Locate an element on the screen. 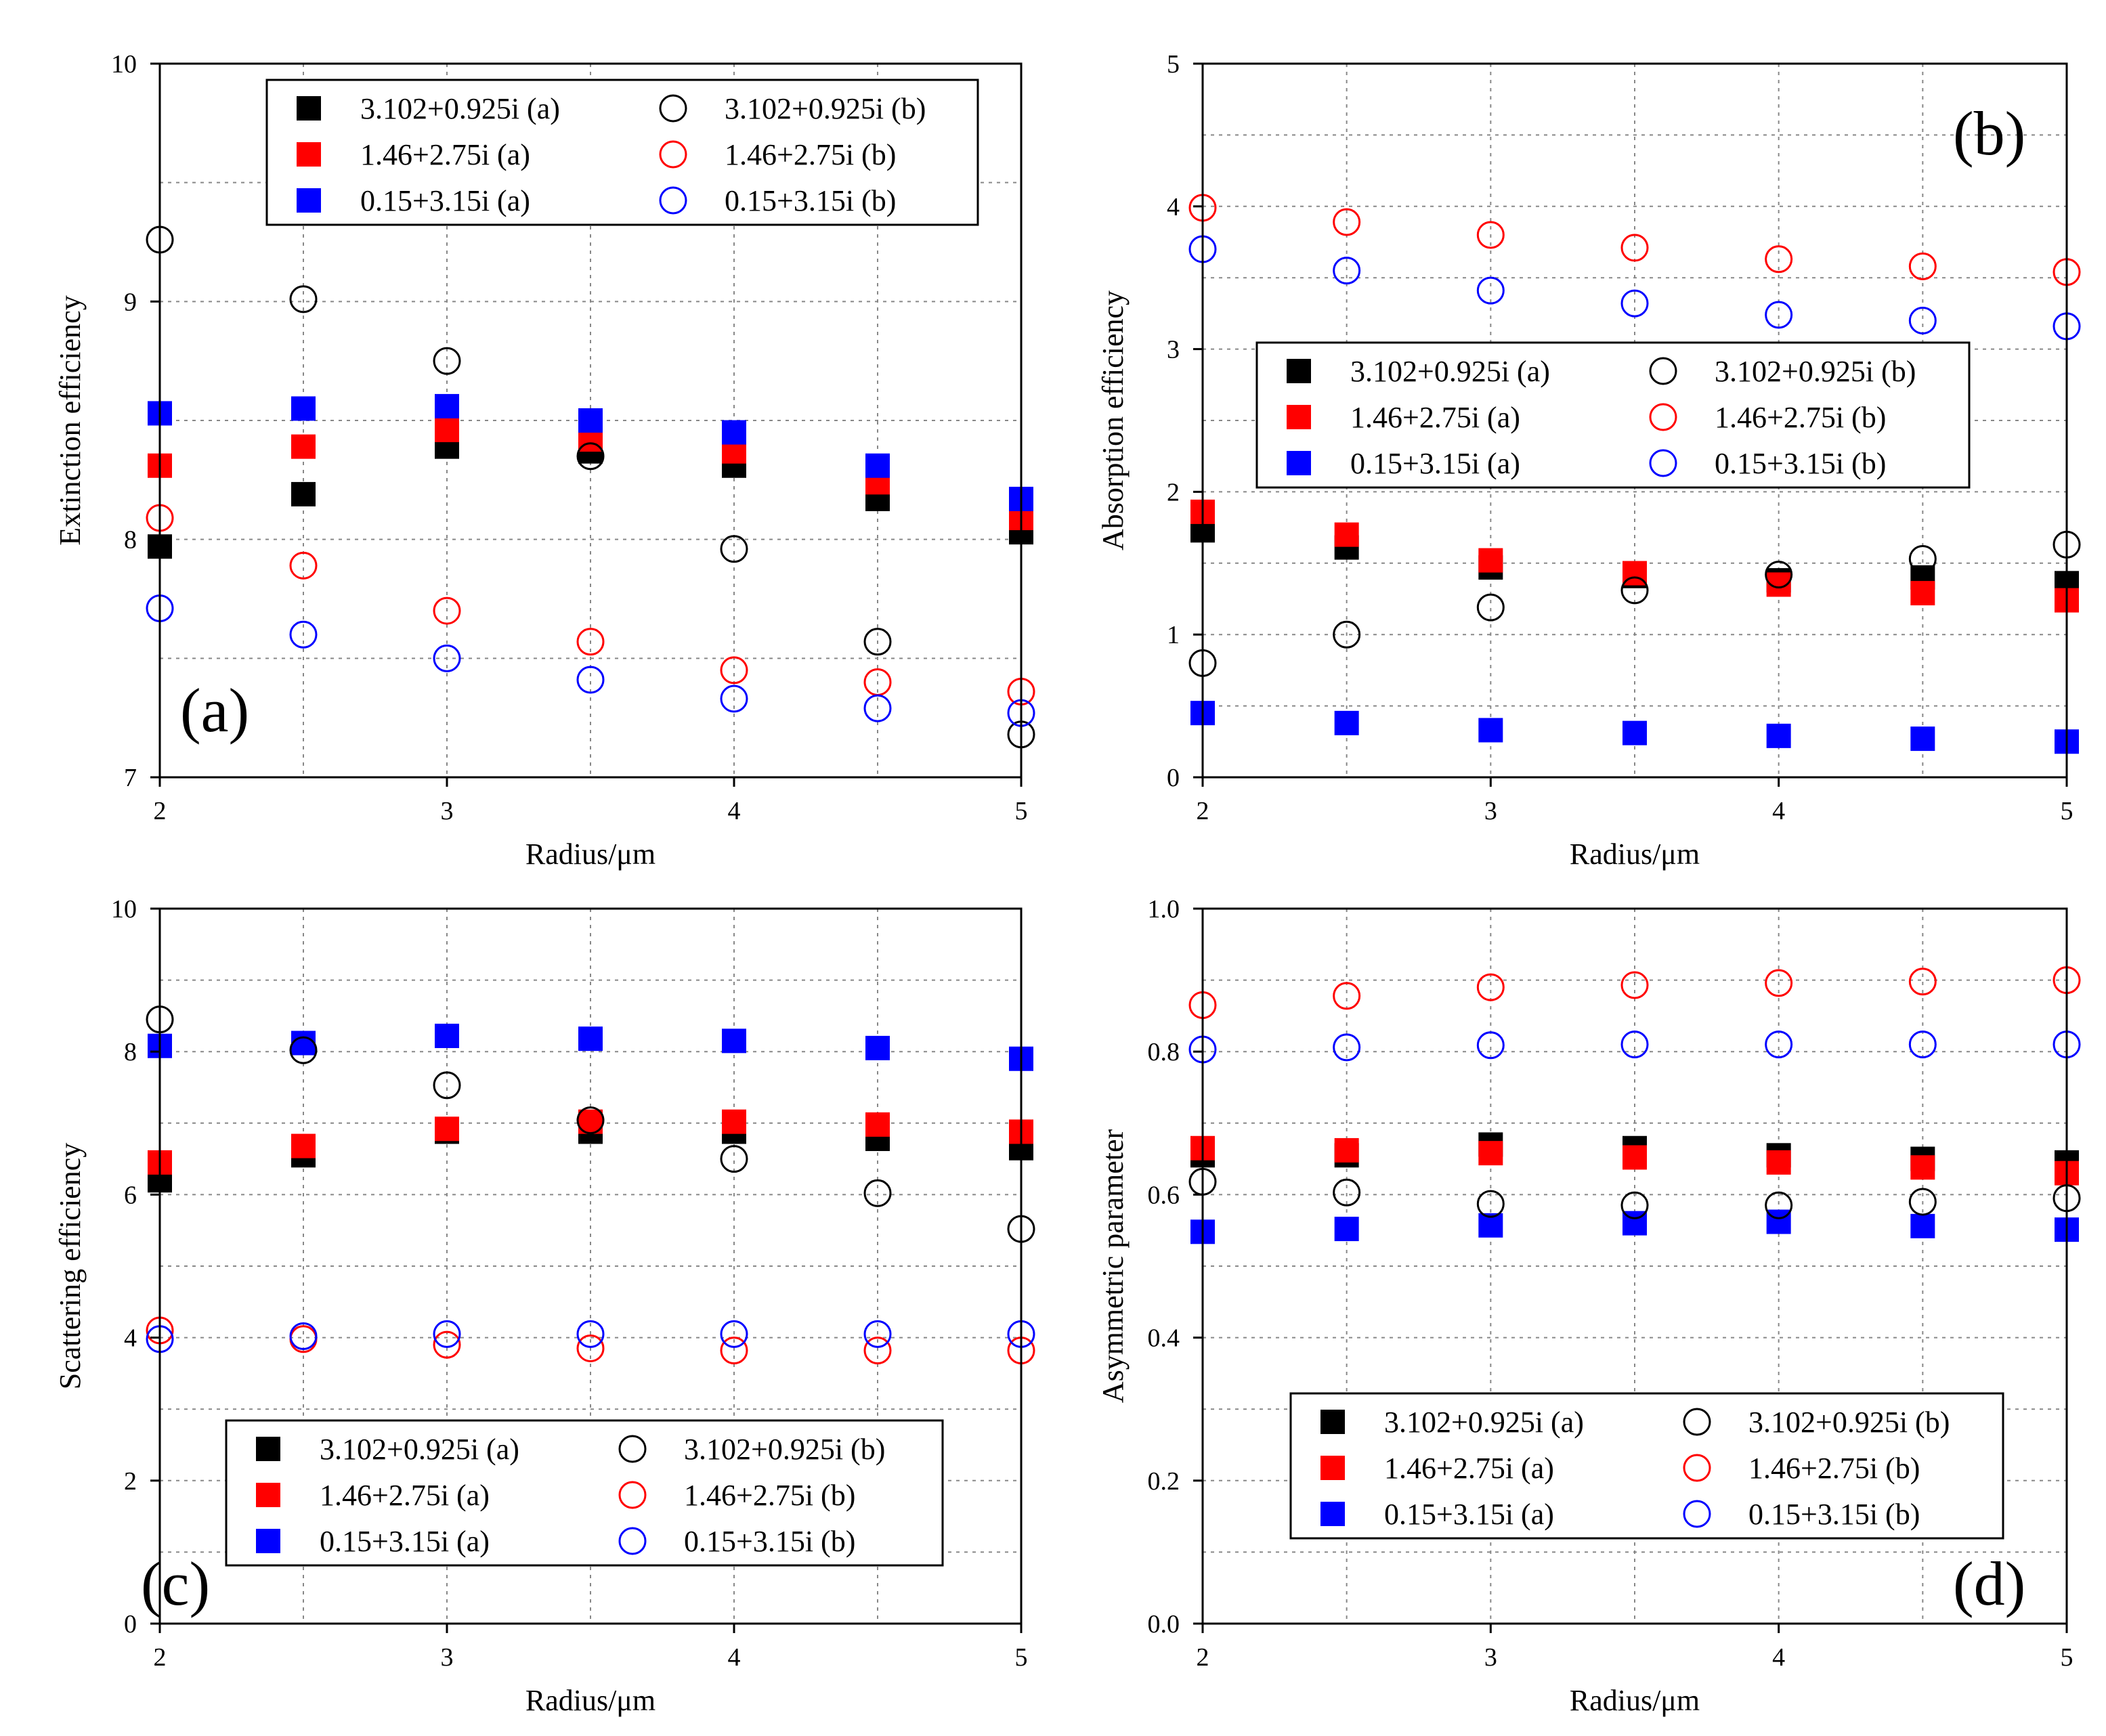 The image size is (2106, 1736). legend-label: 0.15+3.15i (a) is located at coordinates (445, 200).